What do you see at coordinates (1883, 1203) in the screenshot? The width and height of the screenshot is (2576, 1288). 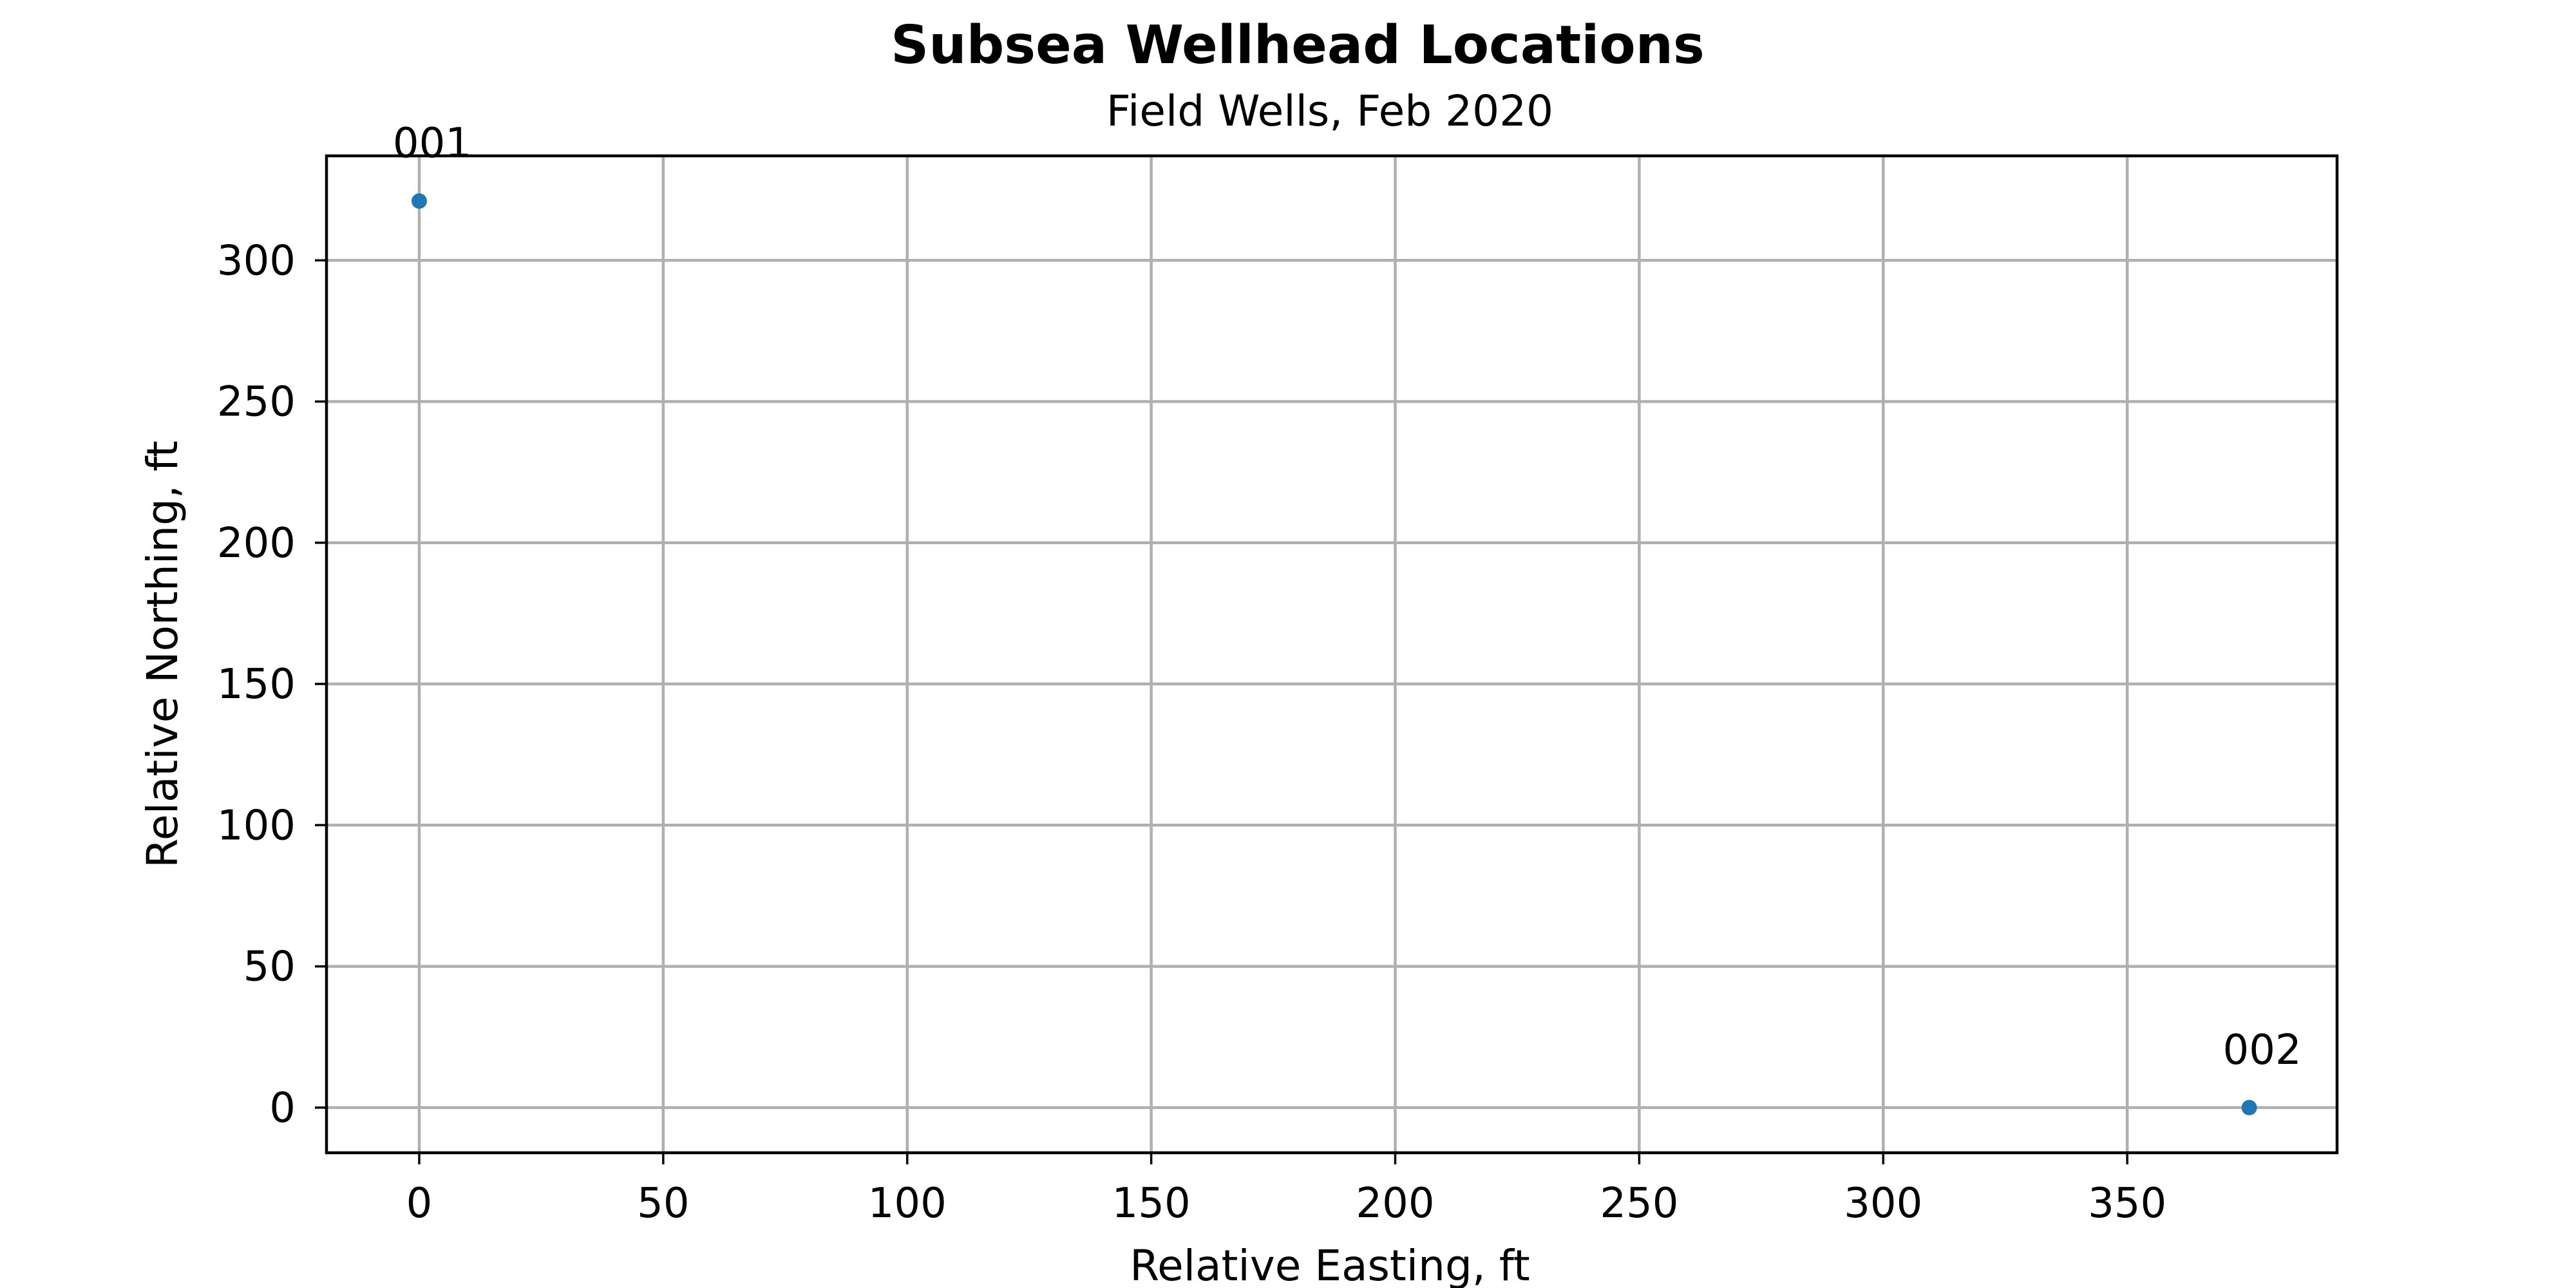 I see `x-tick-label: 300` at bounding box center [1883, 1203].